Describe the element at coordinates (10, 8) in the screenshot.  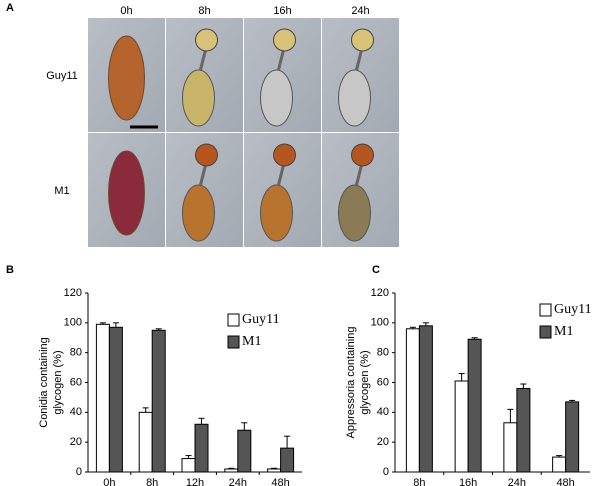
I see `panel-label: A` at that location.